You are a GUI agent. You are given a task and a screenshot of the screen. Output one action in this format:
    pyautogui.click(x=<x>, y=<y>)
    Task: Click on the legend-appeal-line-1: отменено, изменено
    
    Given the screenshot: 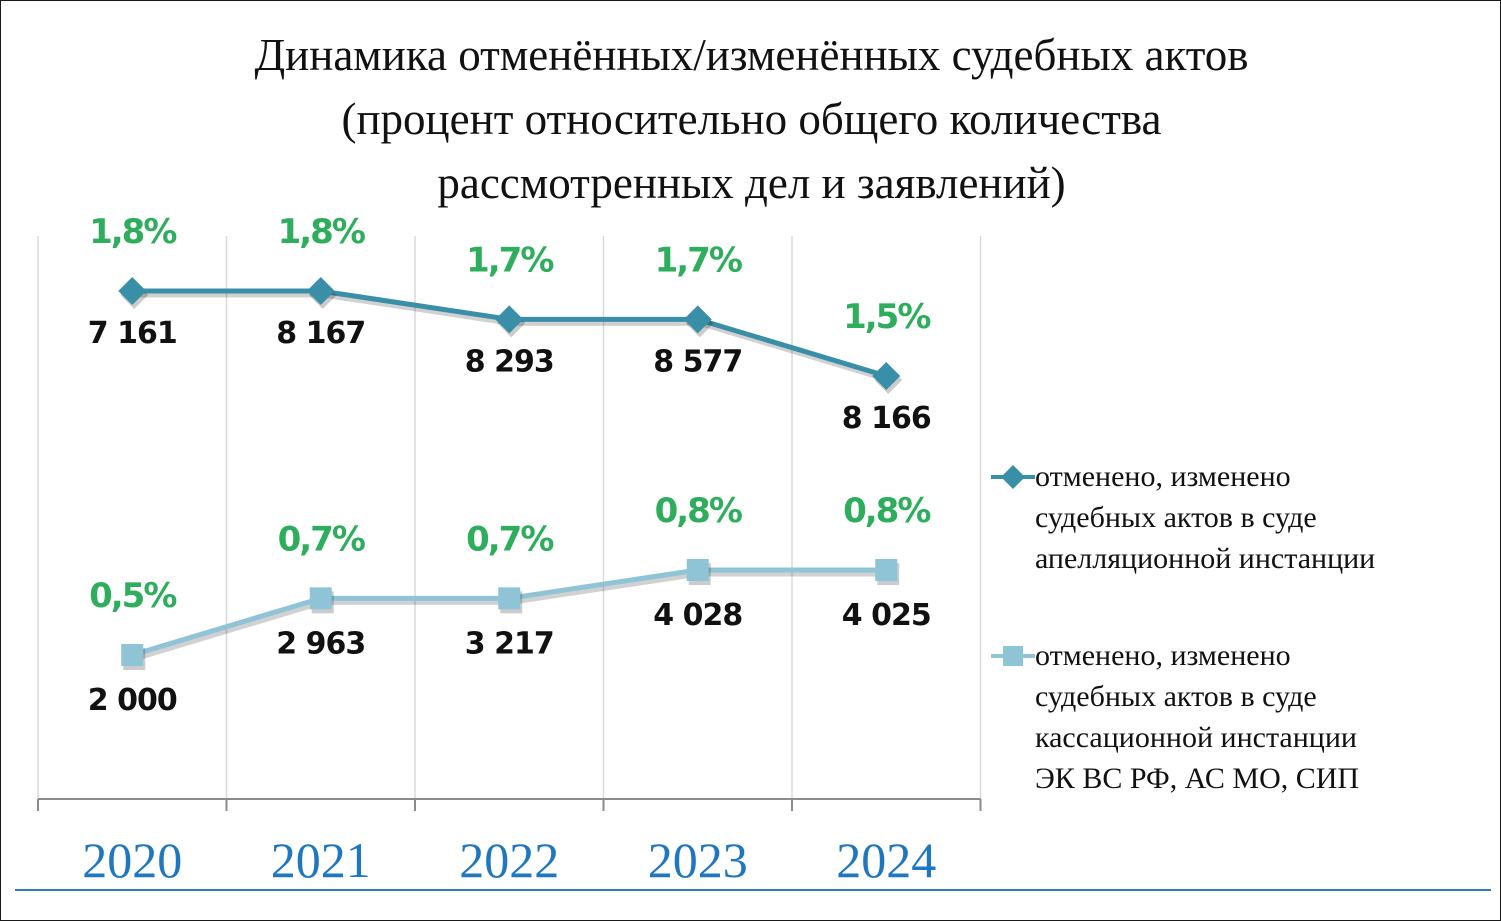 What is the action you would take?
    pyautogui.click(x=1163, y=476)
    